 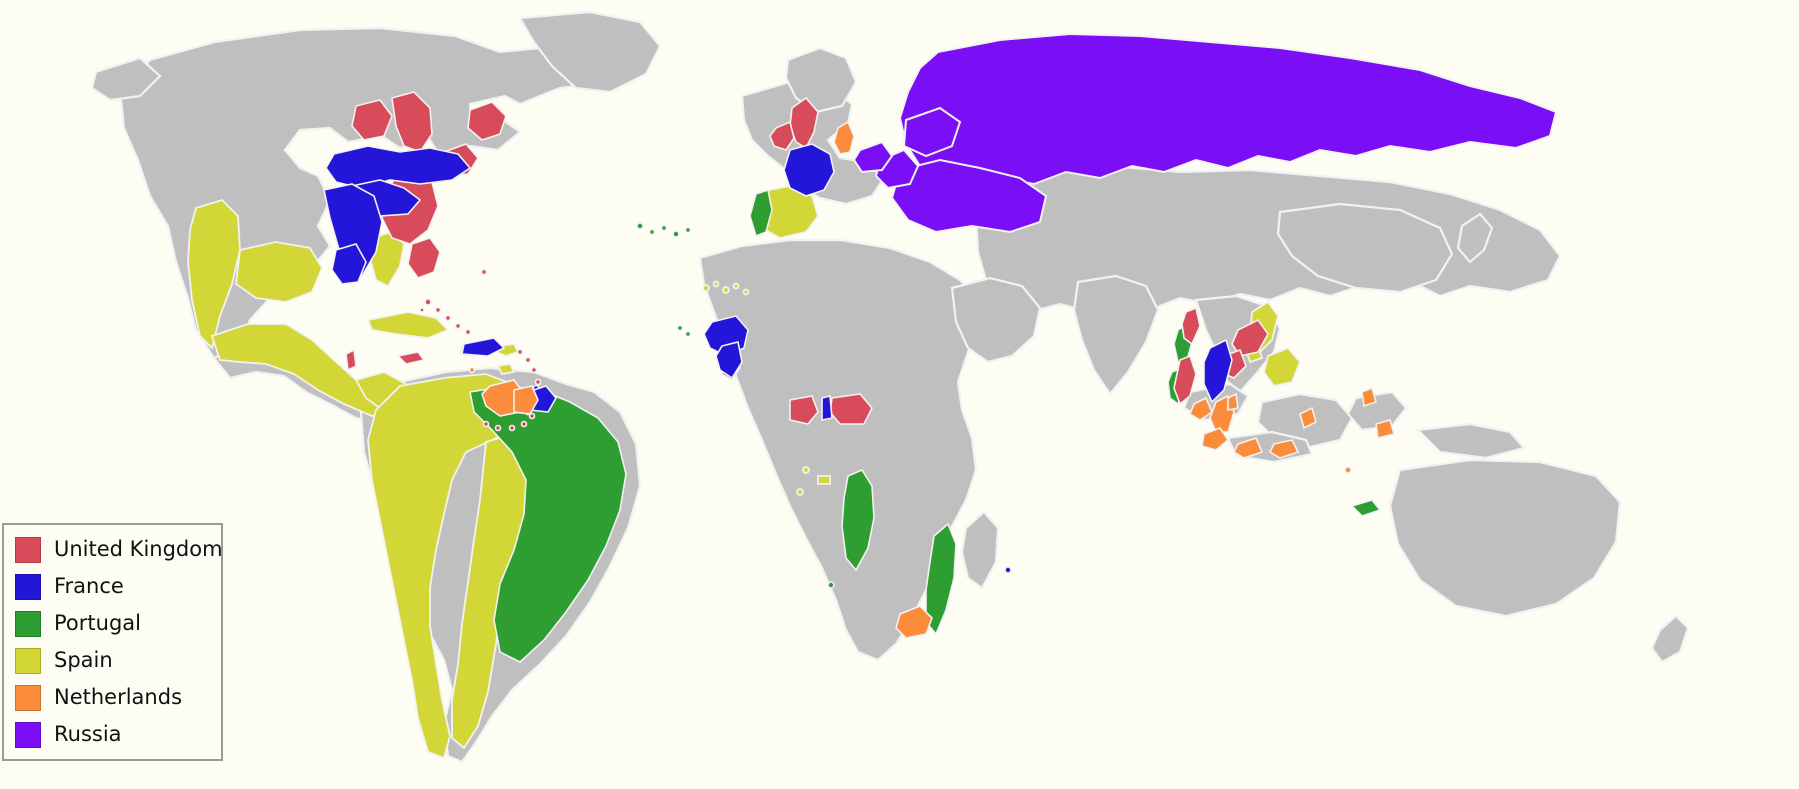 I want to click on france-mauritius, so click(x=1008, y=570).